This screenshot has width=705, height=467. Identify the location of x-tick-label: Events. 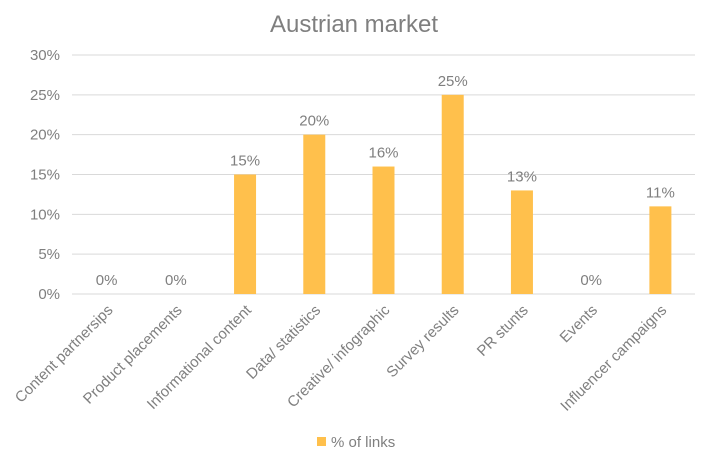
(579, 324).